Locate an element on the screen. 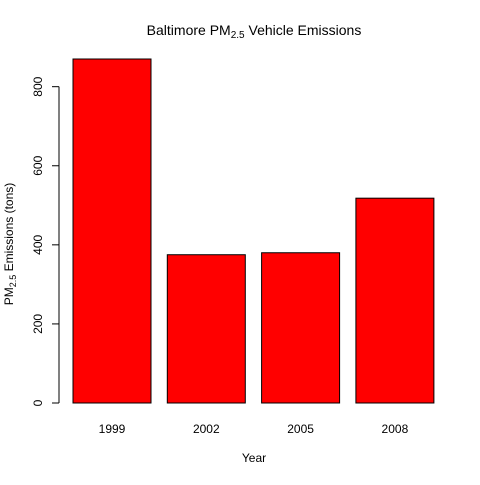 The height and width of the screenshot is (485, 480). chart-title-main: Baltimore PM is located at coordinates (189, 30).